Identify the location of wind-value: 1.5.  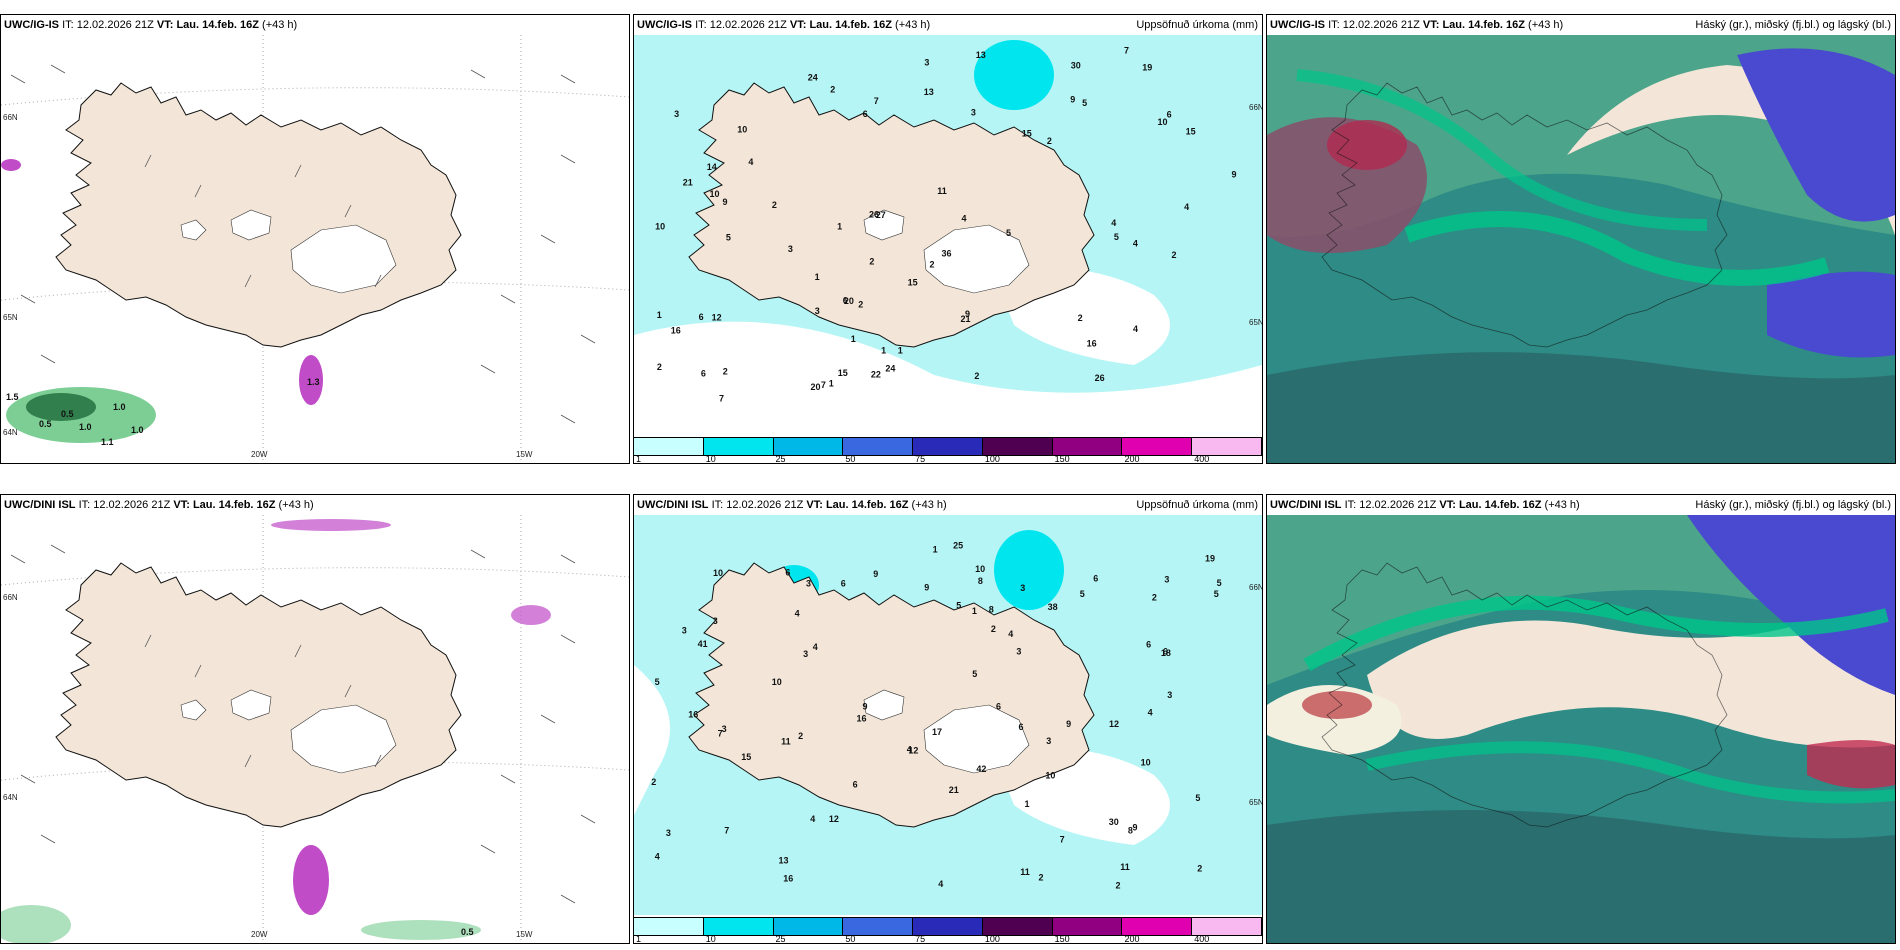
(12, 397).